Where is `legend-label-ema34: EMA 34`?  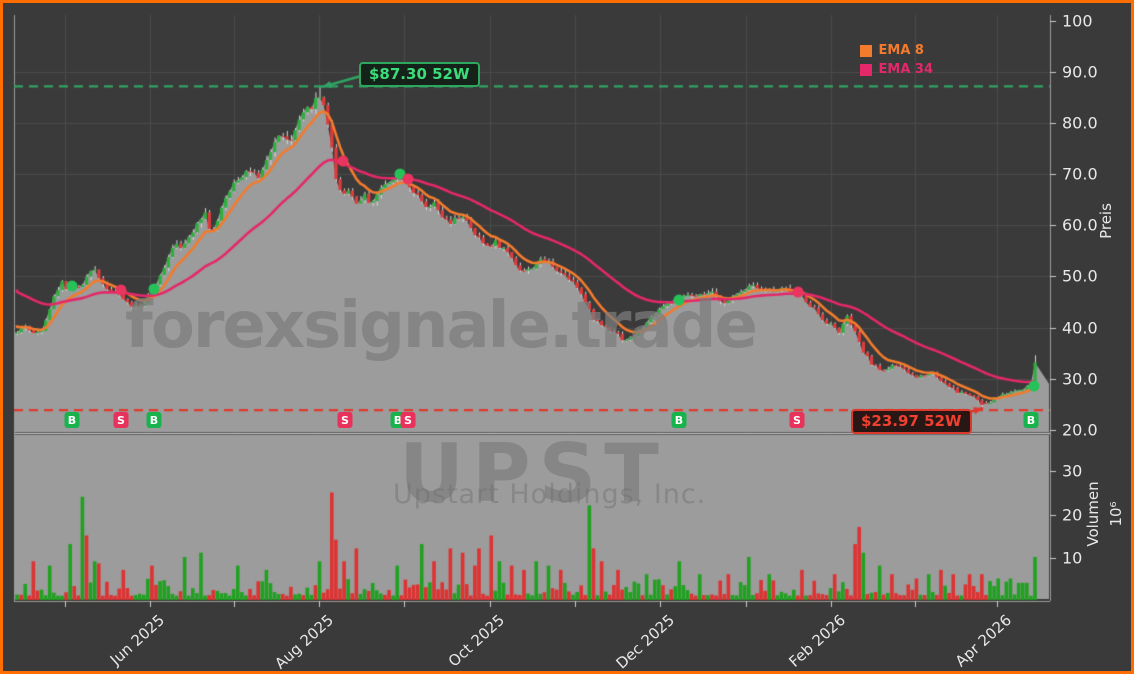
legend-label-ema34: EMA 34 is located at coordinates (906, 69).